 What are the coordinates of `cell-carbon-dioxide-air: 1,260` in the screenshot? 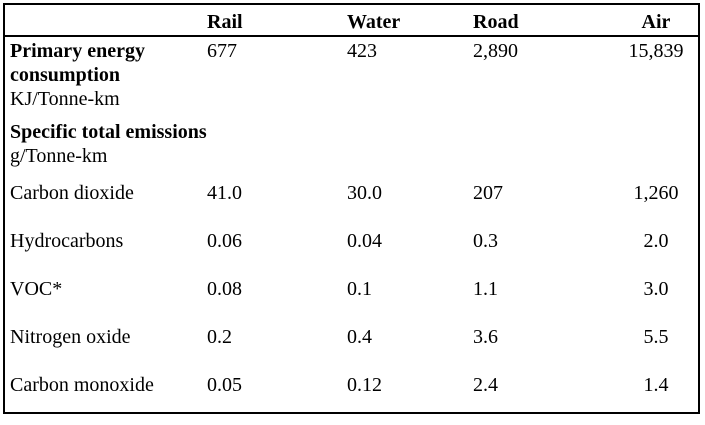 It's located at (656, 193).